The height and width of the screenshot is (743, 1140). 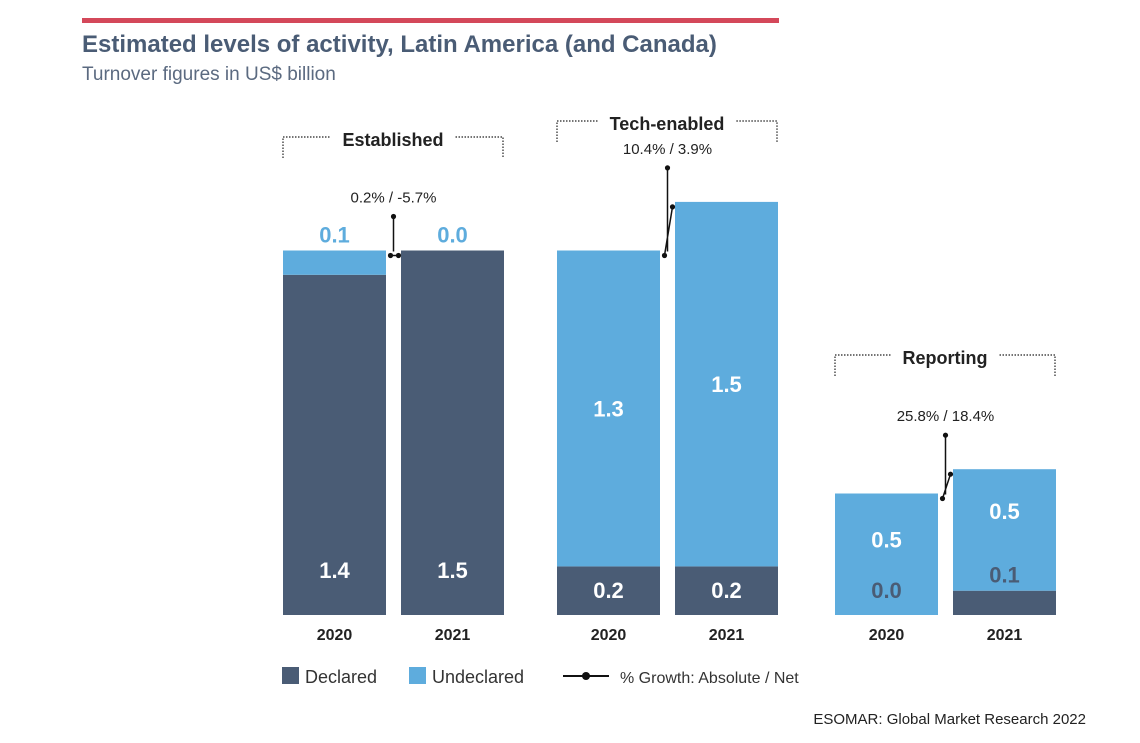 I want to click on legend-label-growth: % Growth: Absolute / Net, so click(x=709, y=678).